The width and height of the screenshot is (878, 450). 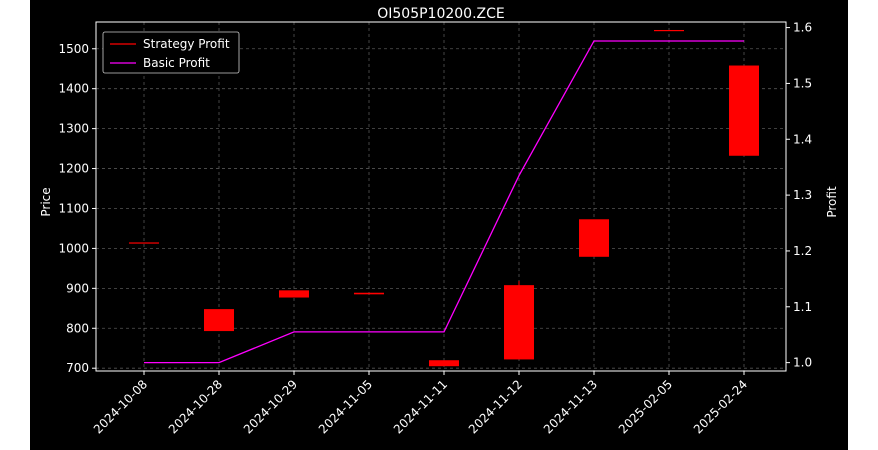 What do you see at coordinates (186, 44) in the screenshot?
I see `legend-strategy-label: Strategy Profit` at bounding box center [186, 44].